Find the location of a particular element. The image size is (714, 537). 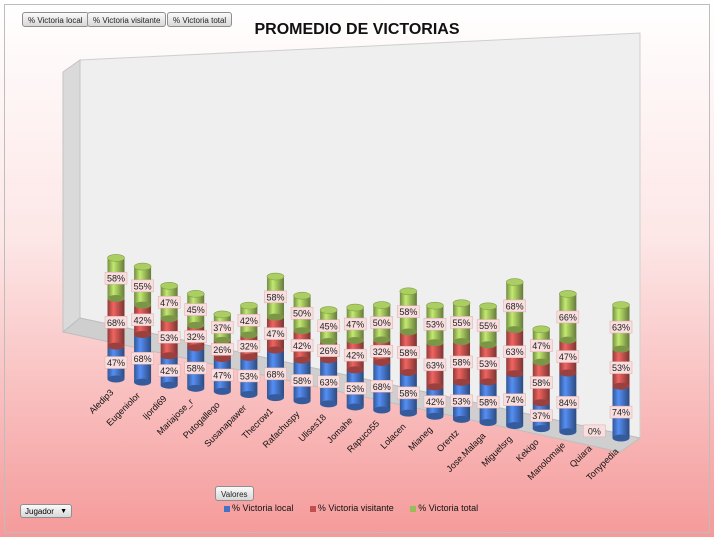

data-label-text: 63% is located at coordinates (329, 382).